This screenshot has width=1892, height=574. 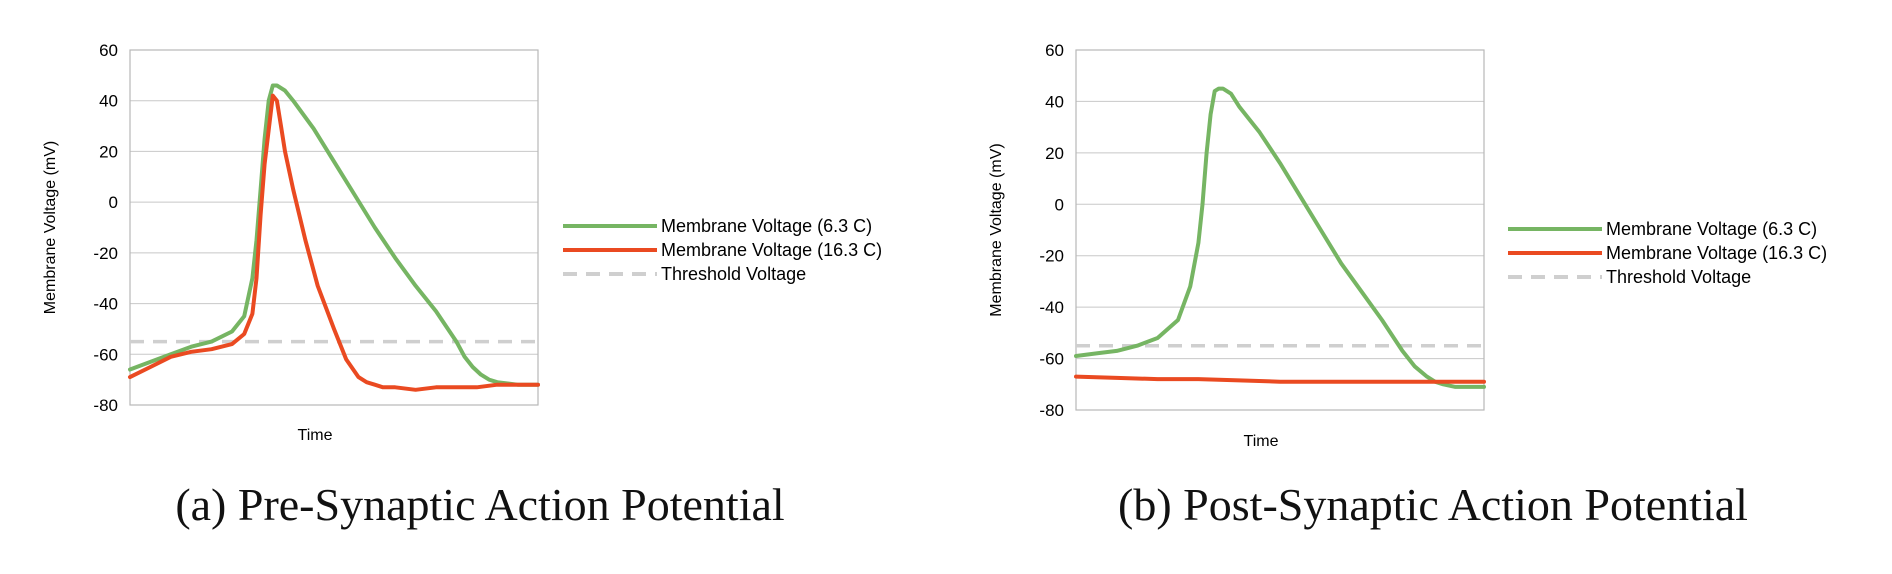 I want to click on panel-caption: (a) Pre-Synaptic Action Potential, so click(x=479, y=504).